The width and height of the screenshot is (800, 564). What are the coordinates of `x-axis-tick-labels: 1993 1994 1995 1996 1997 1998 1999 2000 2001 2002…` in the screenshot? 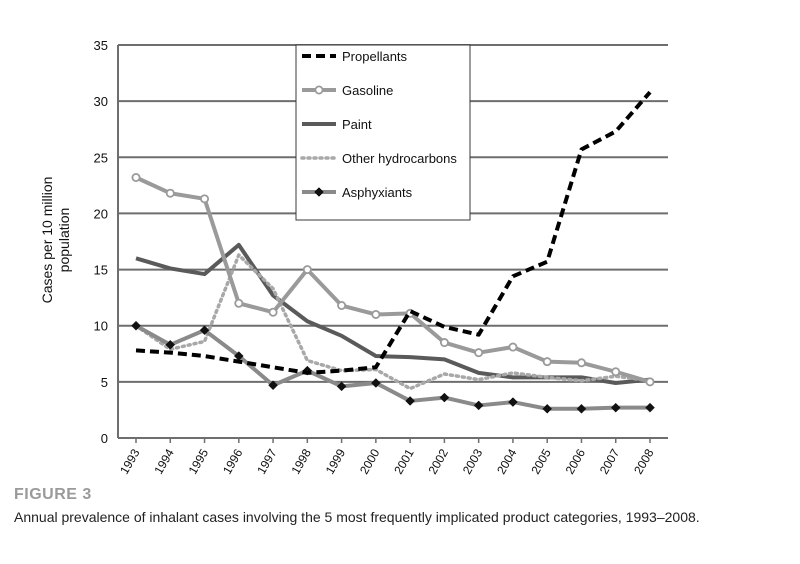 It's located at (387, 461).